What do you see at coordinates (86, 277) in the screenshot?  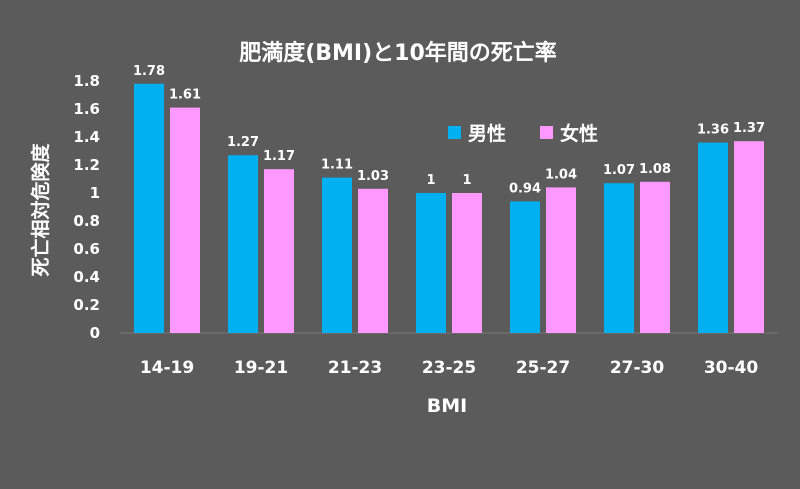 I see `y-tick-label: 0.4` at bounding box center [86, 277].